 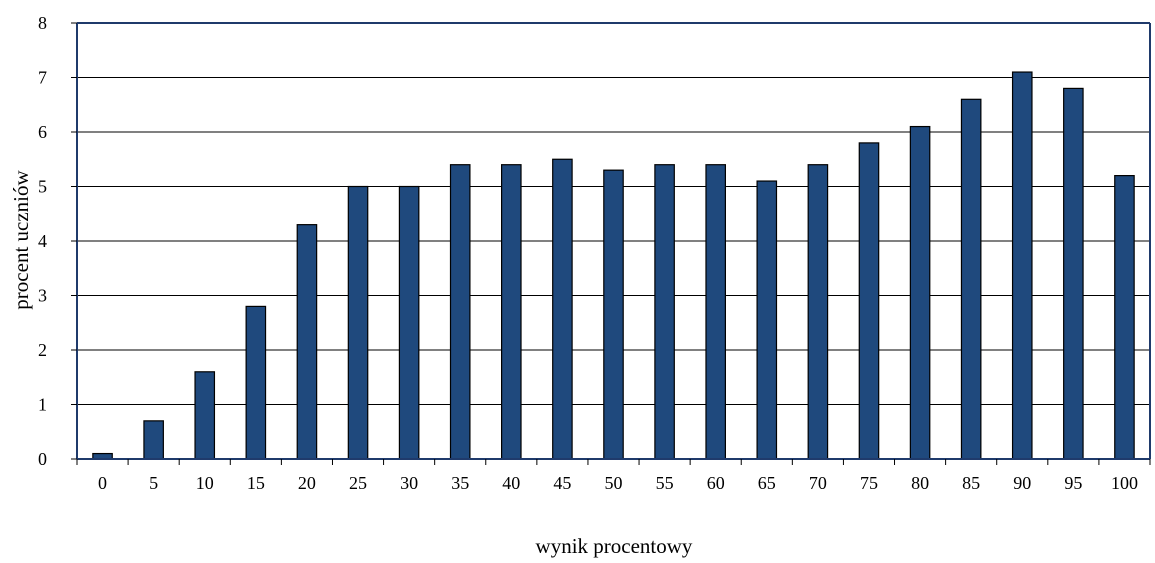 I want to click on y-tick-label-1: 1, so click(x=42, y=405).